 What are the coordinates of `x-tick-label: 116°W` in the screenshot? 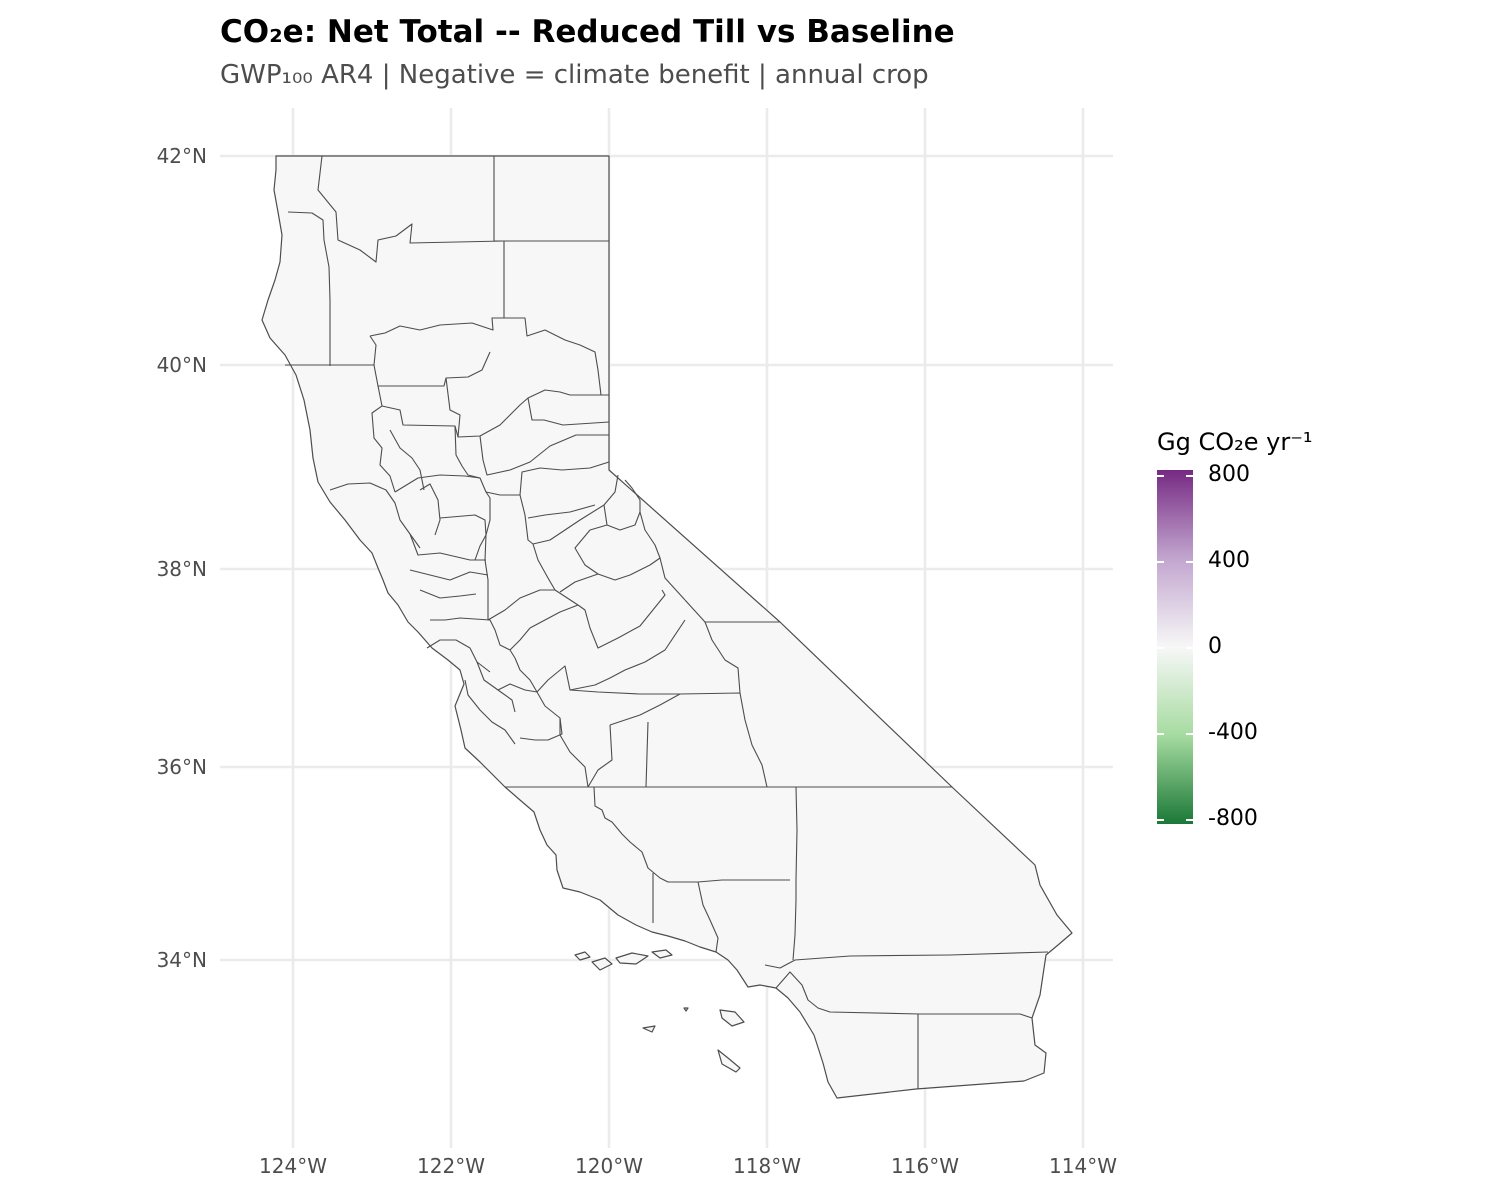 It's located at (925, 1166).